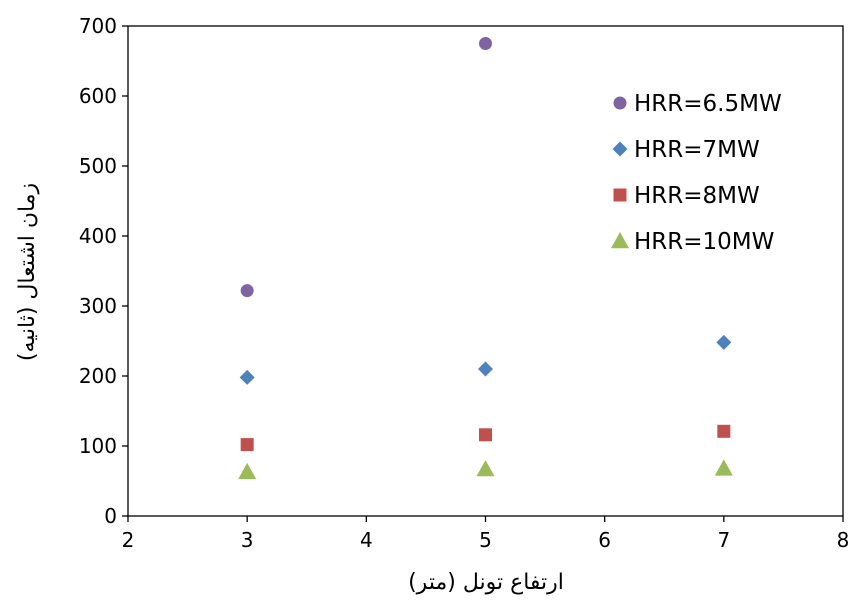 The height and width of the screenshot is (606, 851). Describe the element at coordinates (708, 104) in the screenshot. I see `legend-label: HRR=6.5MW` at that location.